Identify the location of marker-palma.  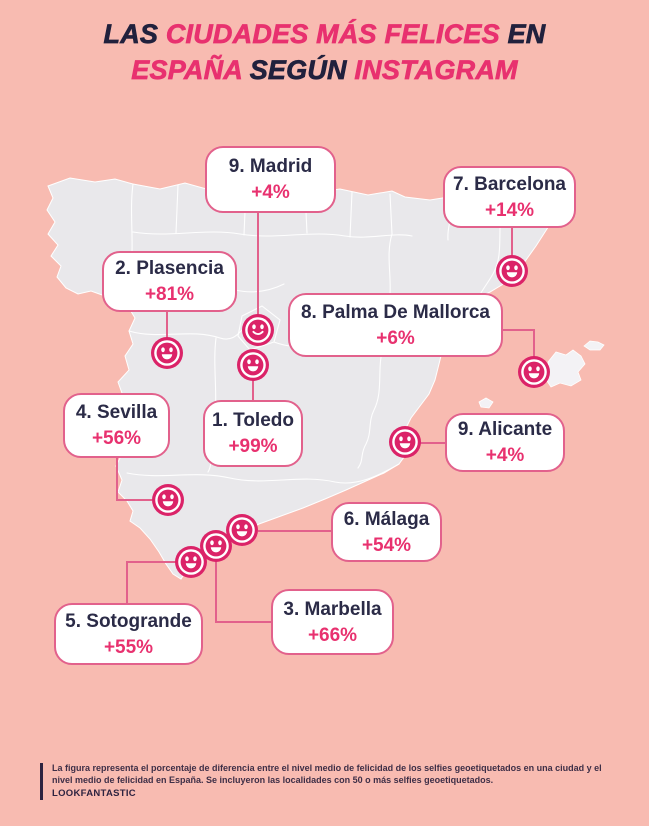
(534, 372).